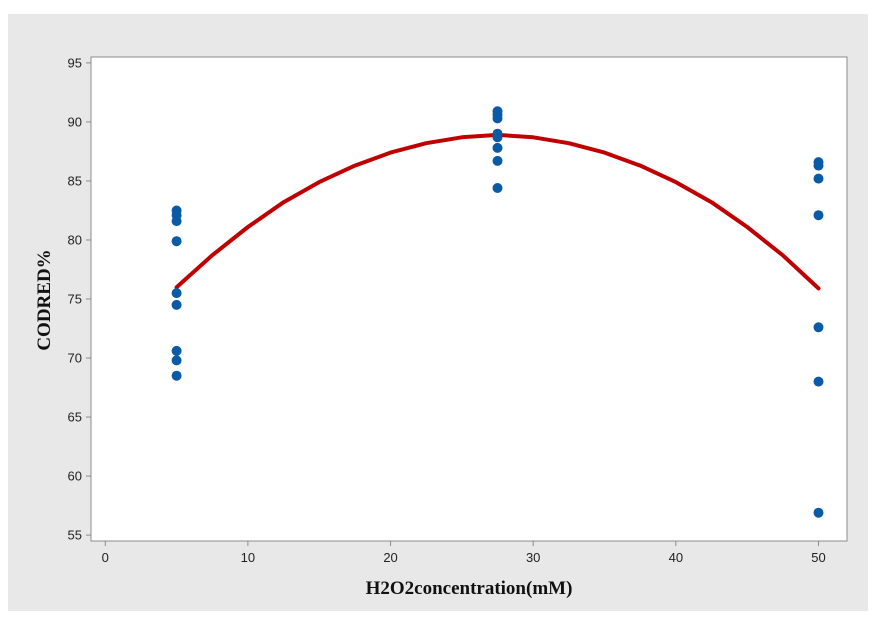 The width and height of the screenshot is (876, 622). I want to click on y-tick-label: 95, so click(75, 62).